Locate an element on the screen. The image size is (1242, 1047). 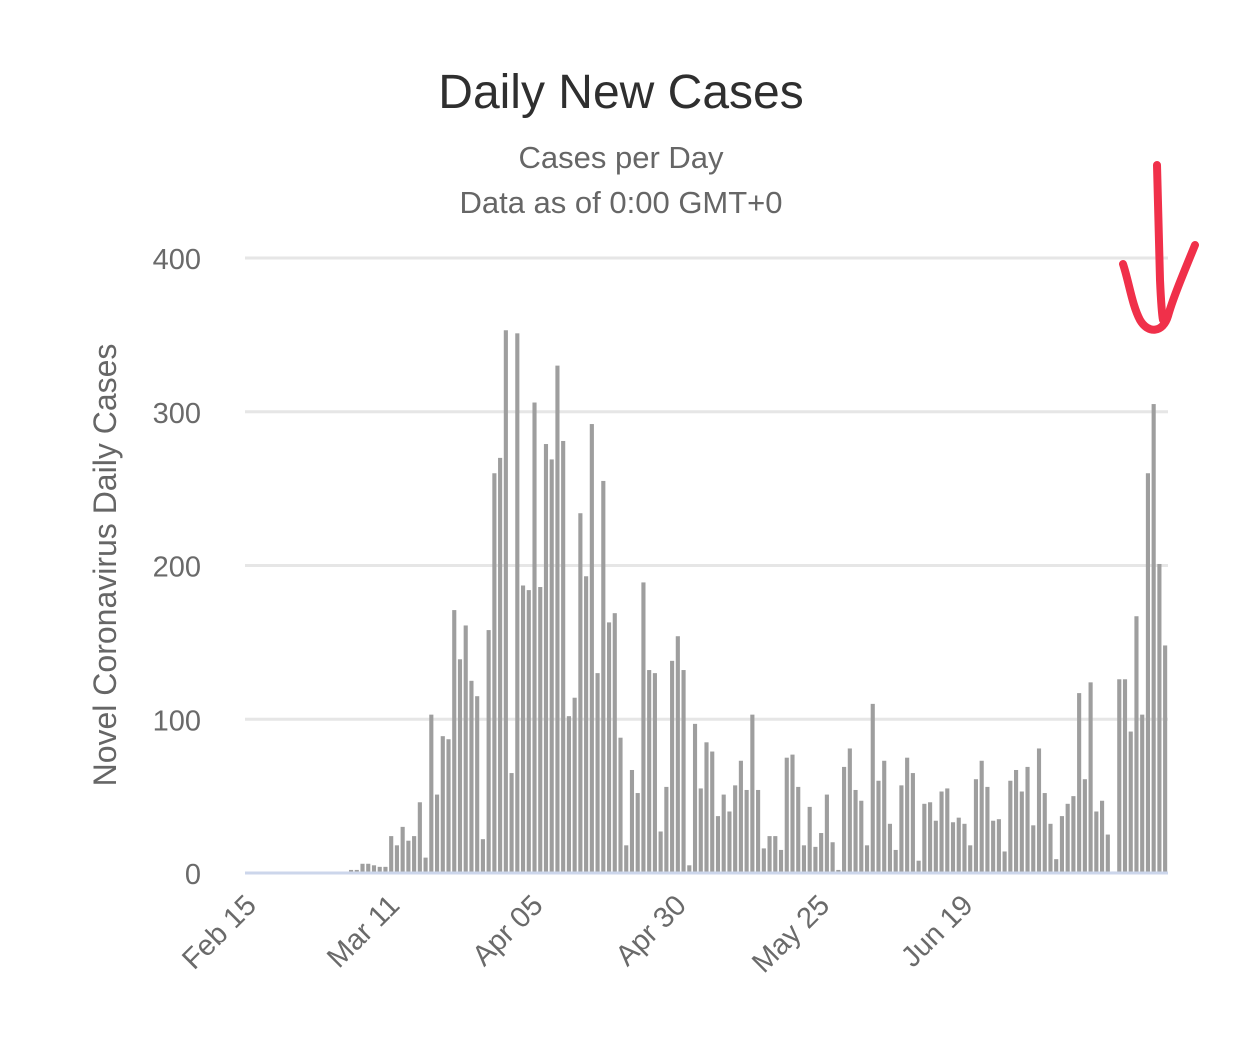
x-tick-label: Mar 11 is located at coordinates (363, 931).